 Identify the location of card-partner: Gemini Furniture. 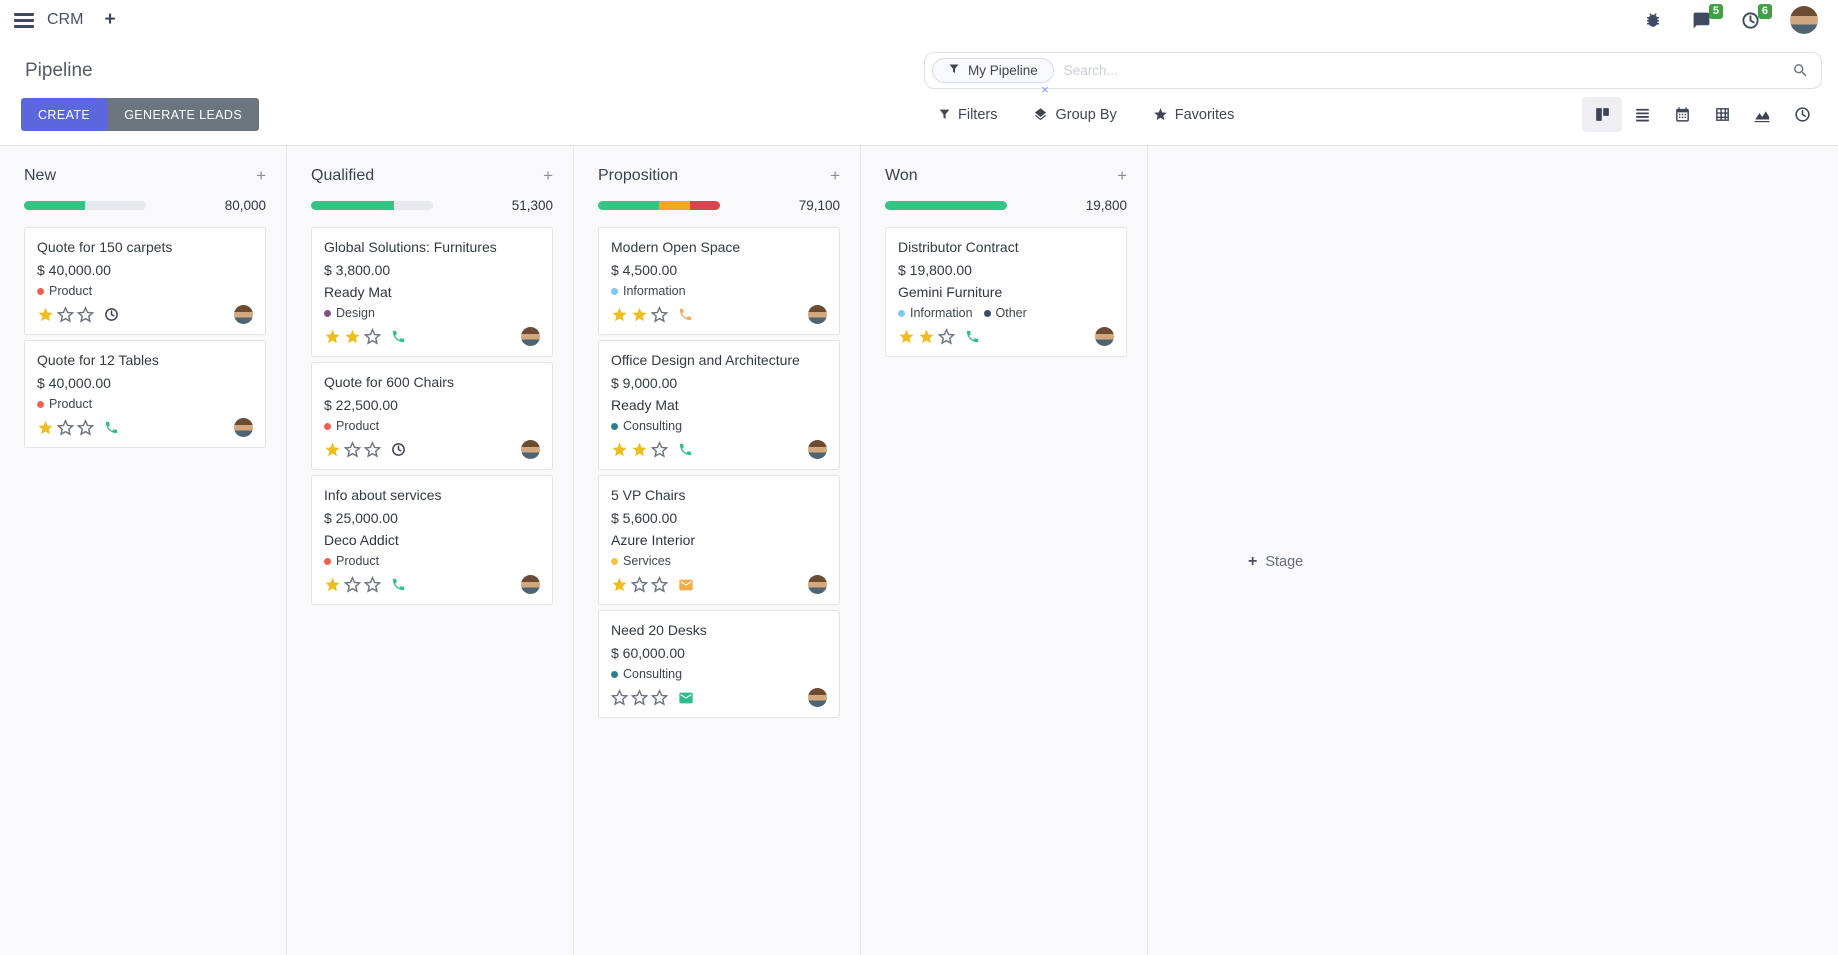
(950, 292).